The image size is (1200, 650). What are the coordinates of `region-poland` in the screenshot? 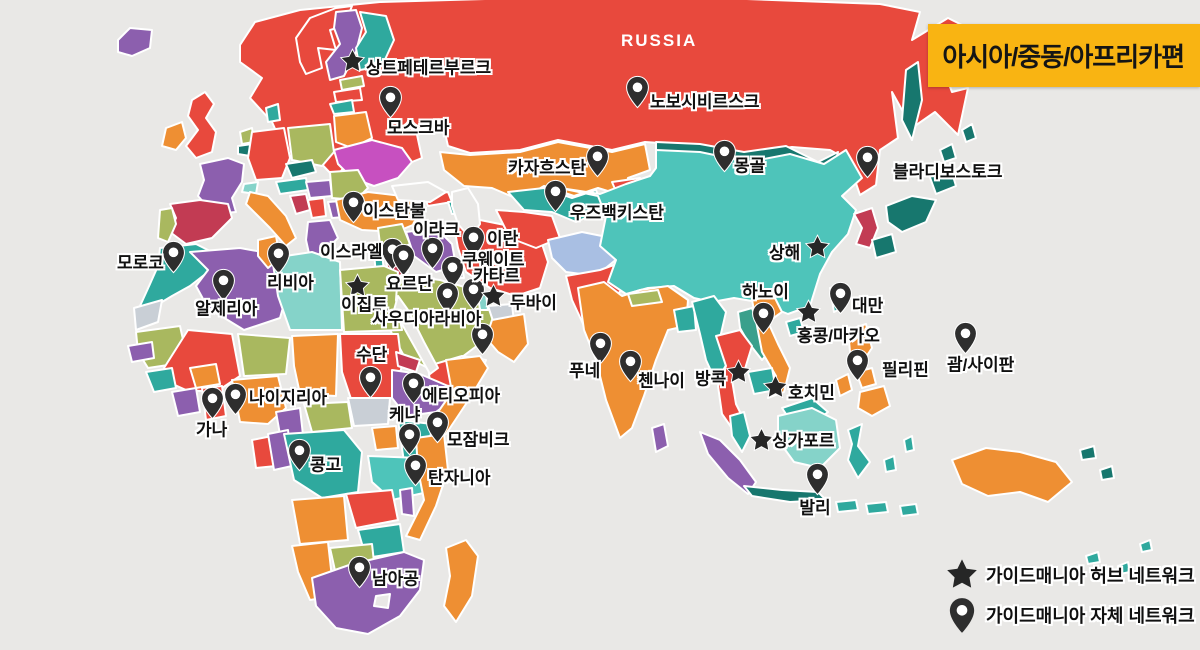 It's located at (311, 145).